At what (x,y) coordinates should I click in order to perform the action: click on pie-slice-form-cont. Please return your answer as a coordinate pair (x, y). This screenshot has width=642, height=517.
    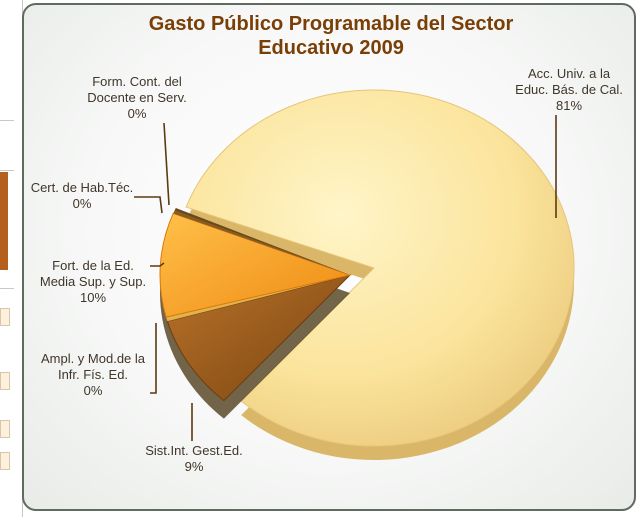
    Looking at the image, I should click on (262, 241).